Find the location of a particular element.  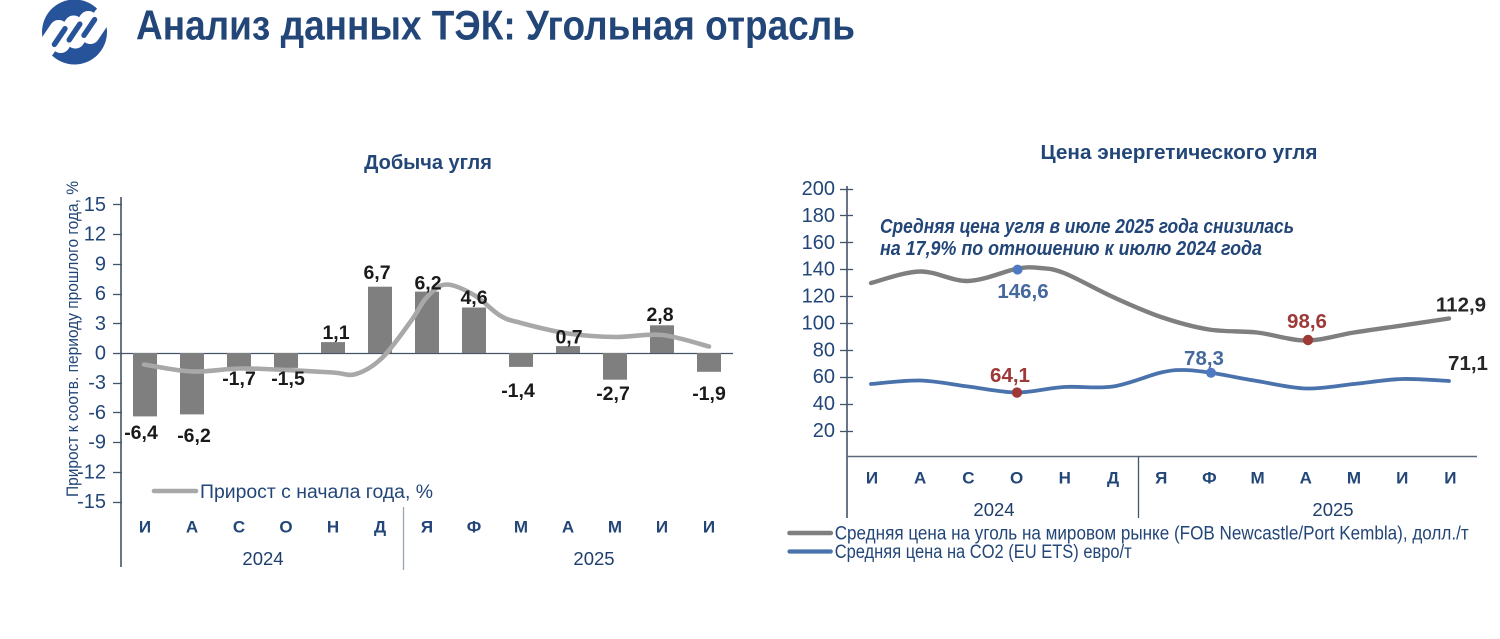

svg-text: 9 is located at coordinates (100, 264).